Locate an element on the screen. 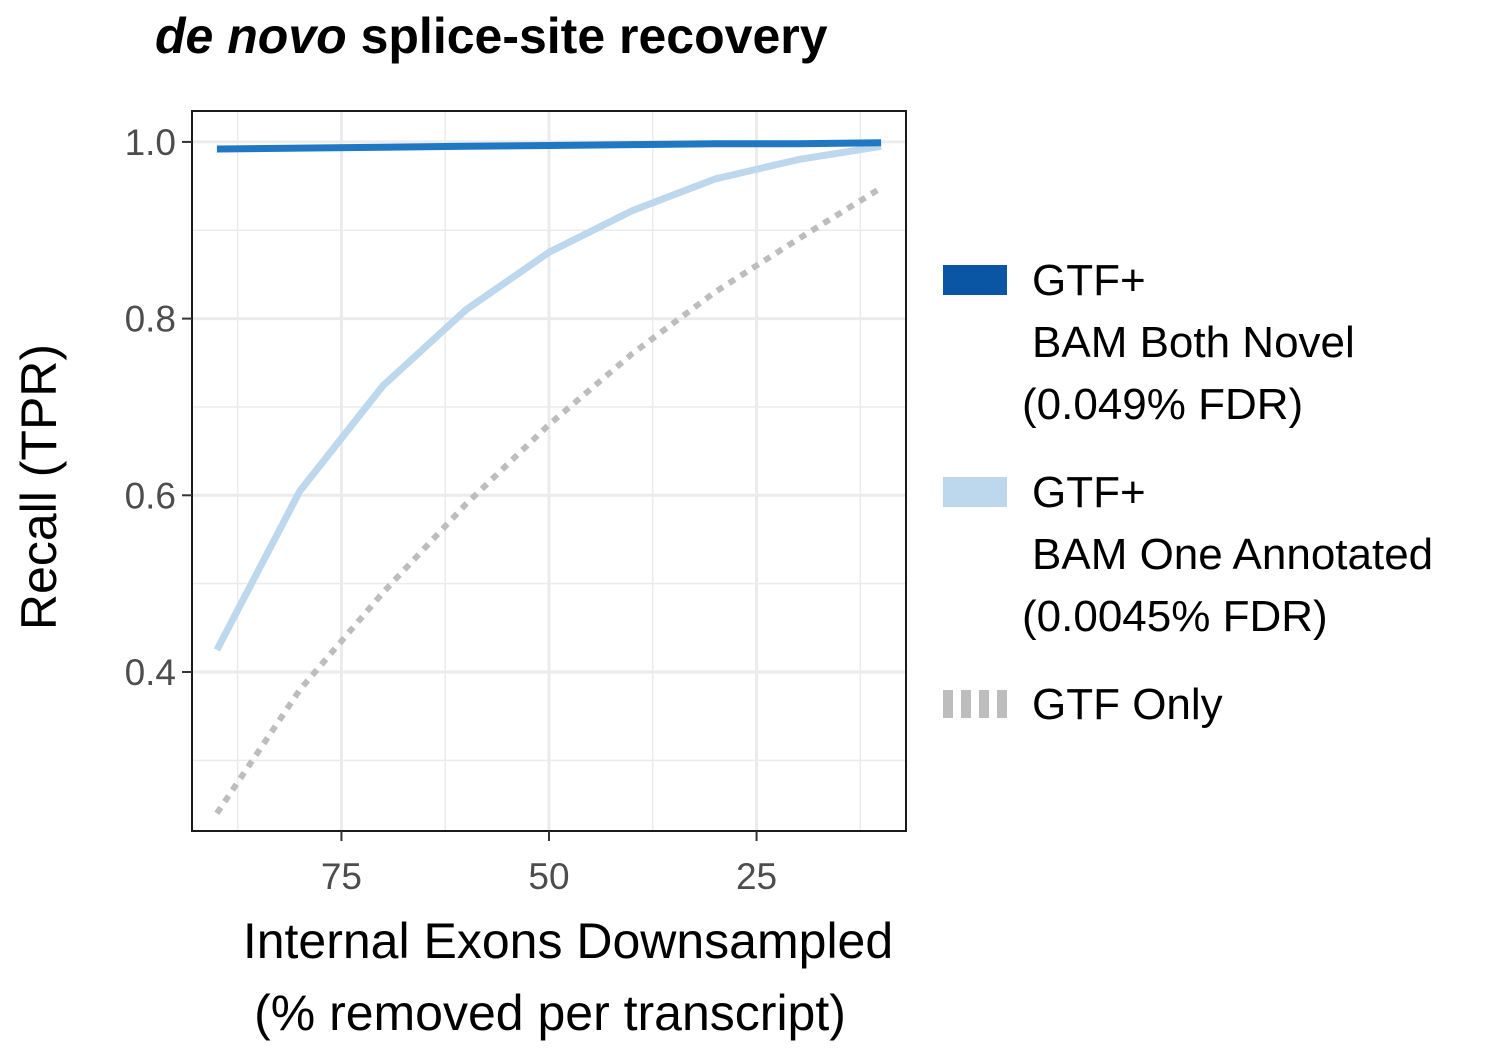 Image resolution: width=1490 pixels, height=1055 pixels. legend-label-3: GTF Only is located at coordinates (1127, 704).